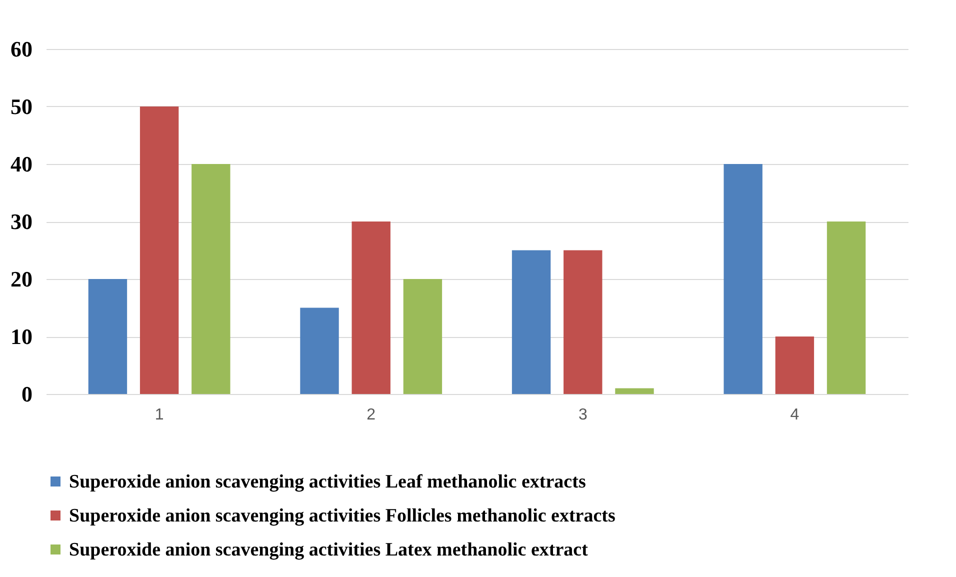 This screenshot has height=577, width=956. I want to click on y-tick-label: 10, so click(21, 336).